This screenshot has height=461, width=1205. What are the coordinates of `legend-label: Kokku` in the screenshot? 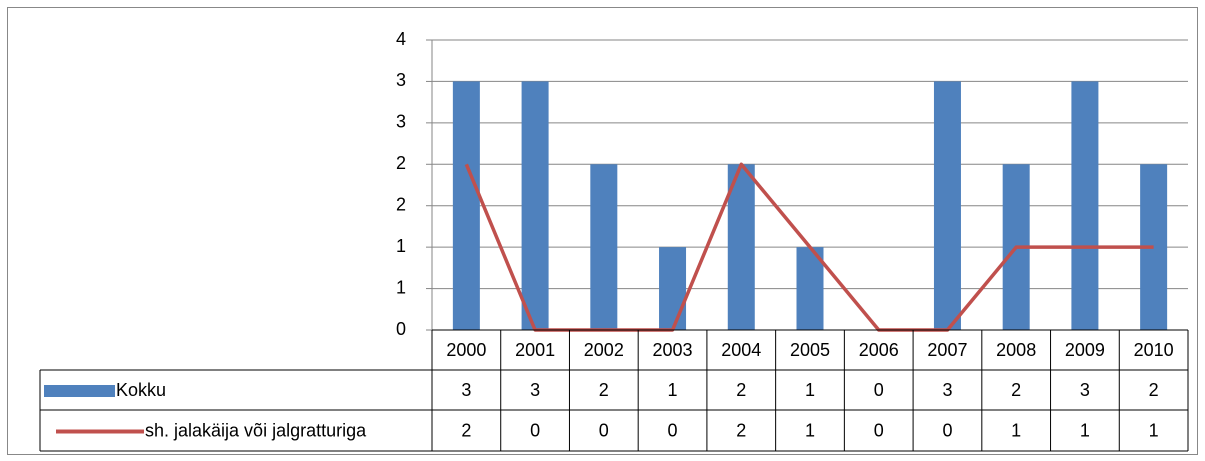 It's located at (141, 390).